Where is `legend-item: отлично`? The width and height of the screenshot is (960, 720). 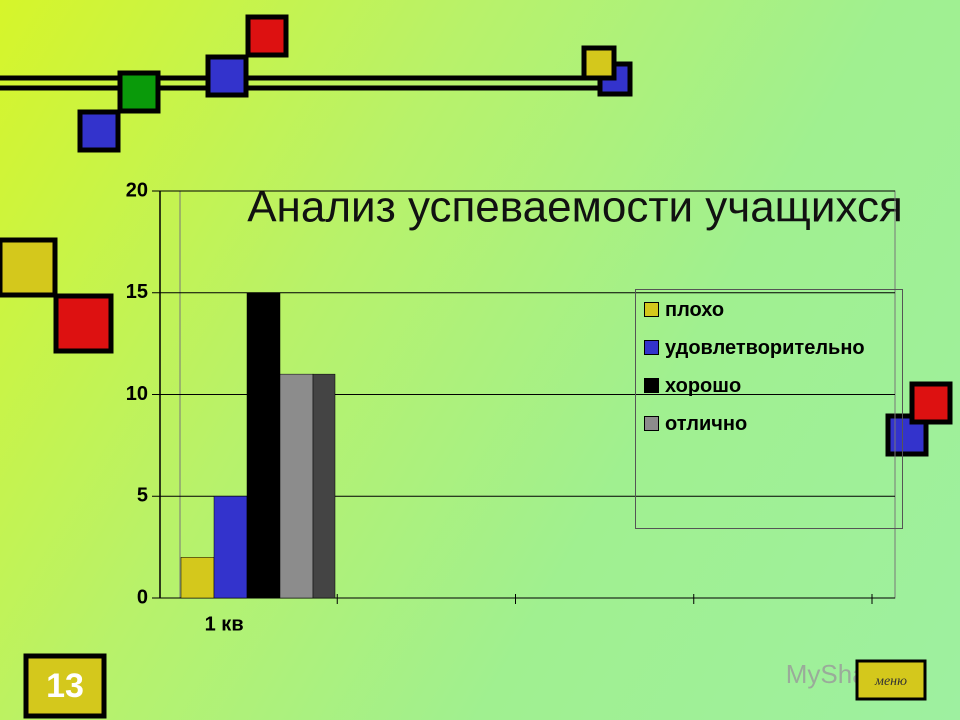 legend-item: отлично is located at coordinates (773, 424).